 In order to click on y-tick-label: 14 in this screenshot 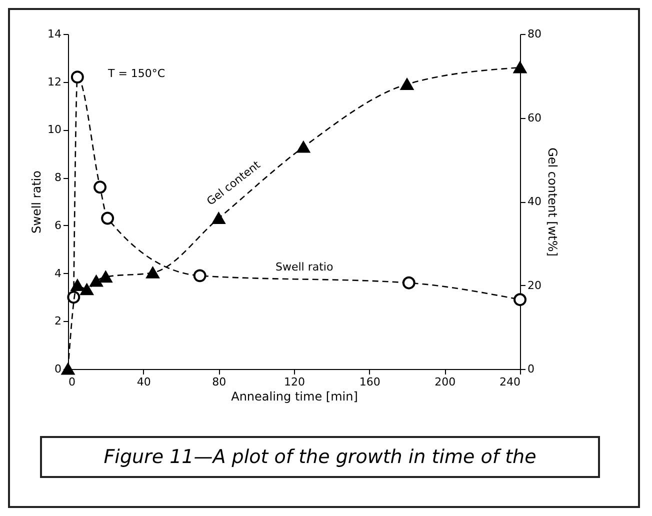, I will do `click(55, 34)`.